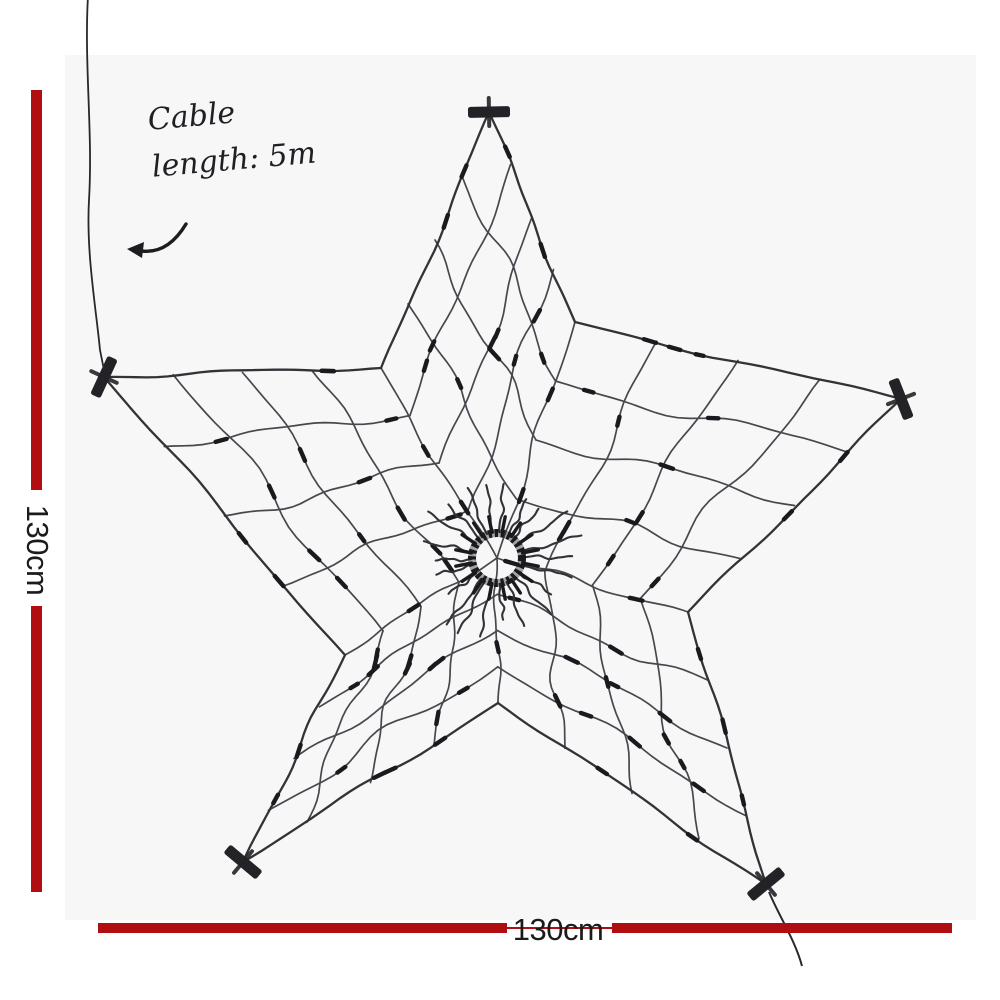 The width and height of the screenshot is (1000, 1000). What do you see at coordinates (36, 290) in the screenshot?
I see `height-dimension-bar-upper` at bounding box center [36, 290].